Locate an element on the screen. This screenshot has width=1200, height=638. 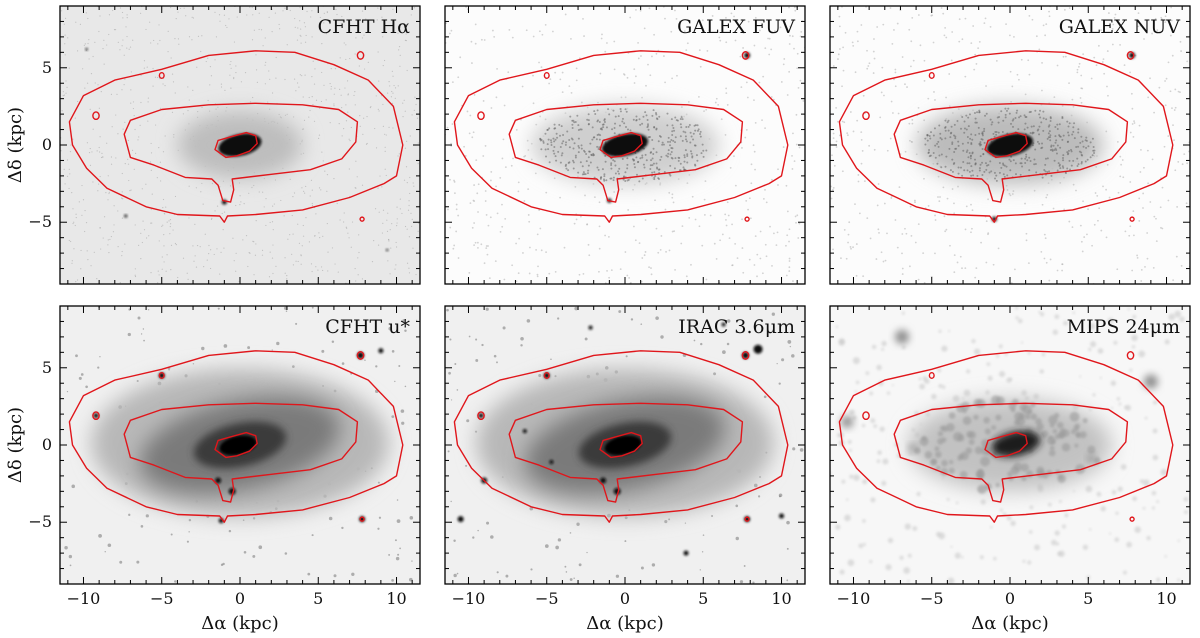
panel-title: GALEX NUV is located at coordinates (1120, 27).